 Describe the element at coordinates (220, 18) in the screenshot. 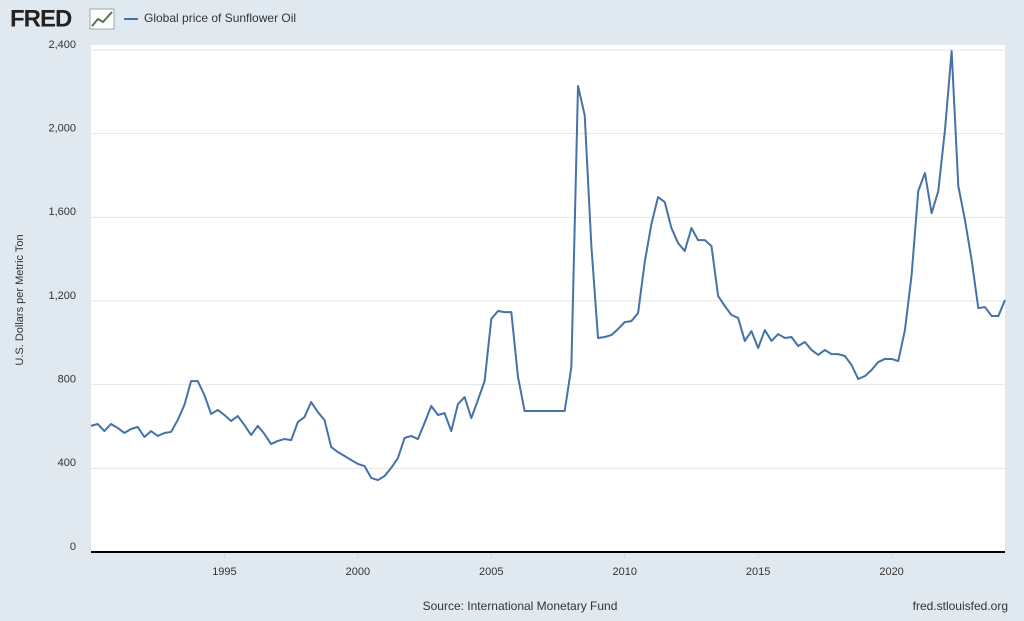

I see `legend-label: Global price of Sunflower Oil` at that location.